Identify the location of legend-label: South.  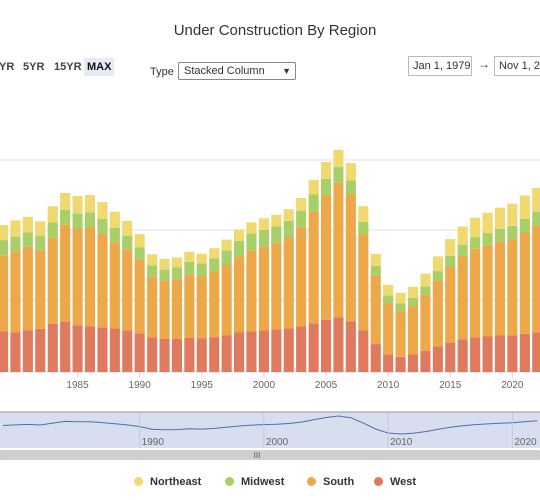
(339, 482).